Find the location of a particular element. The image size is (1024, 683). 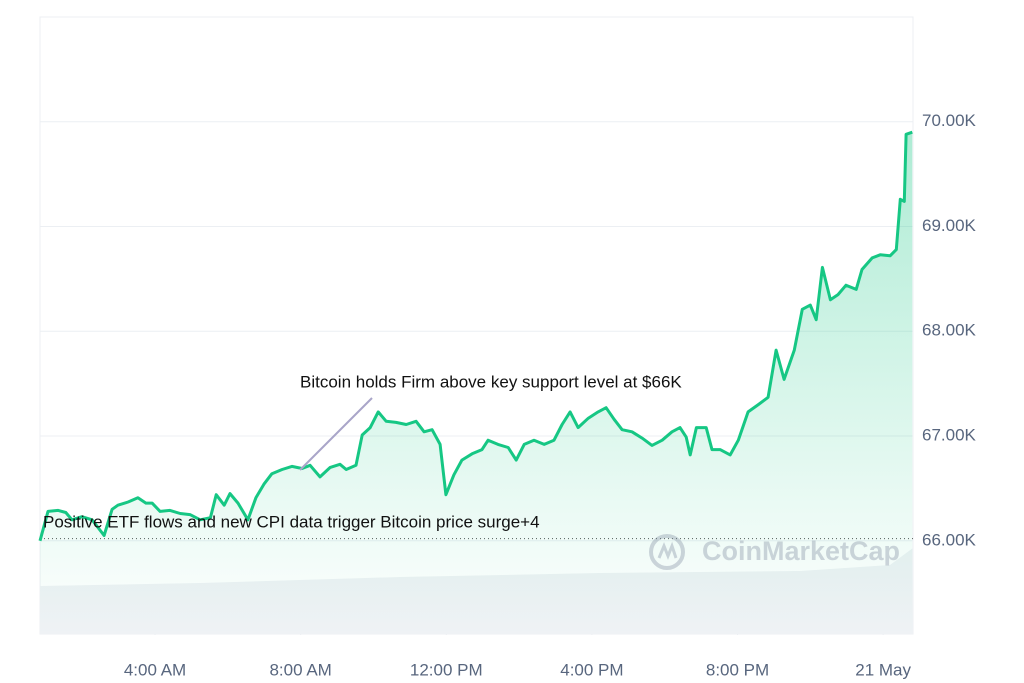

x-tick-label: 4:00 PM is located at coordinates (591, 669).